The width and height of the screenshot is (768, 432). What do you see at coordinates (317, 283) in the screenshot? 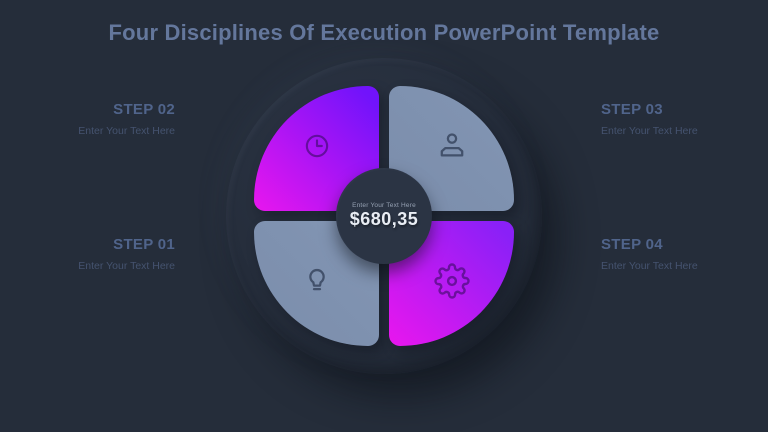
I see `lightbulb-icon` at bounding box center [317, 283].